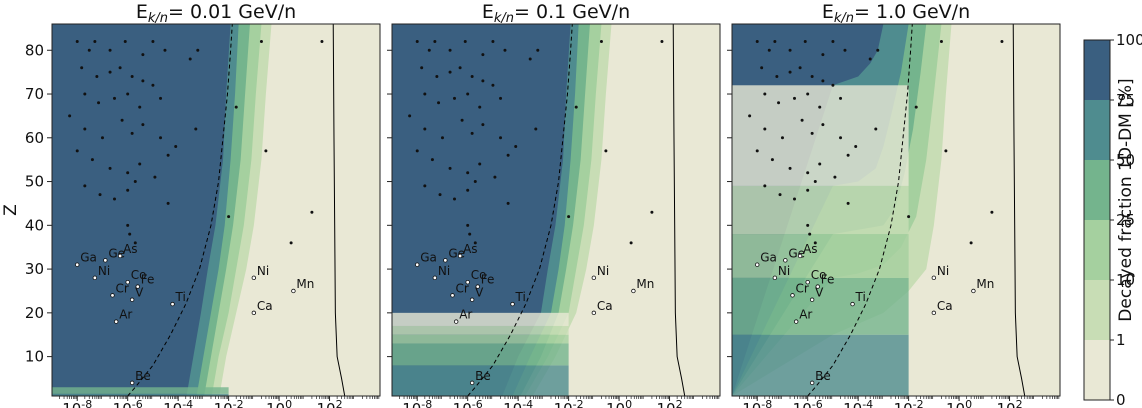  What do you see at coordinates (216, 13) in the screenshot?
I see `panel-0-title: Ek/n= 0.01 GeV/n` at bounding box center [216, 13].